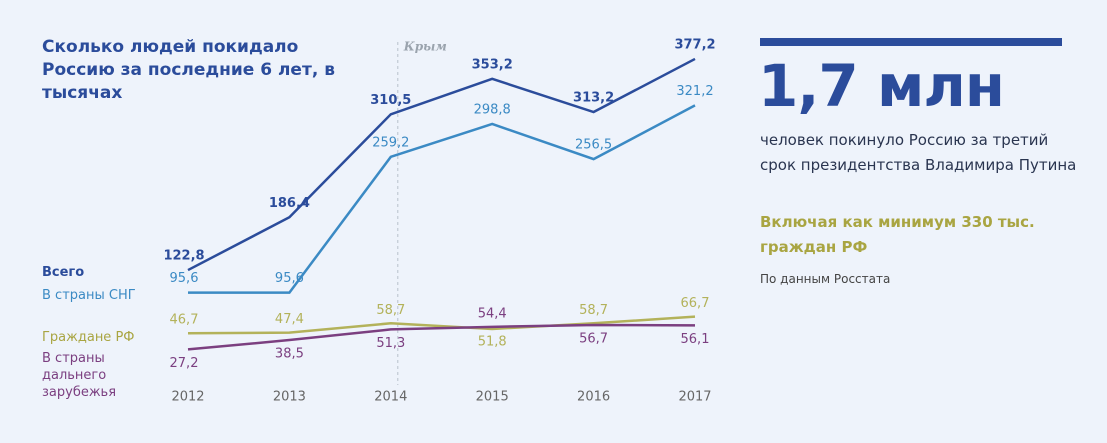 The width and height of the screenshot is (1107, 443). What do you see at coordinates (289, 354) in the screenshot?
I see `value-label: 38,5` at bounding box center [289, 354].